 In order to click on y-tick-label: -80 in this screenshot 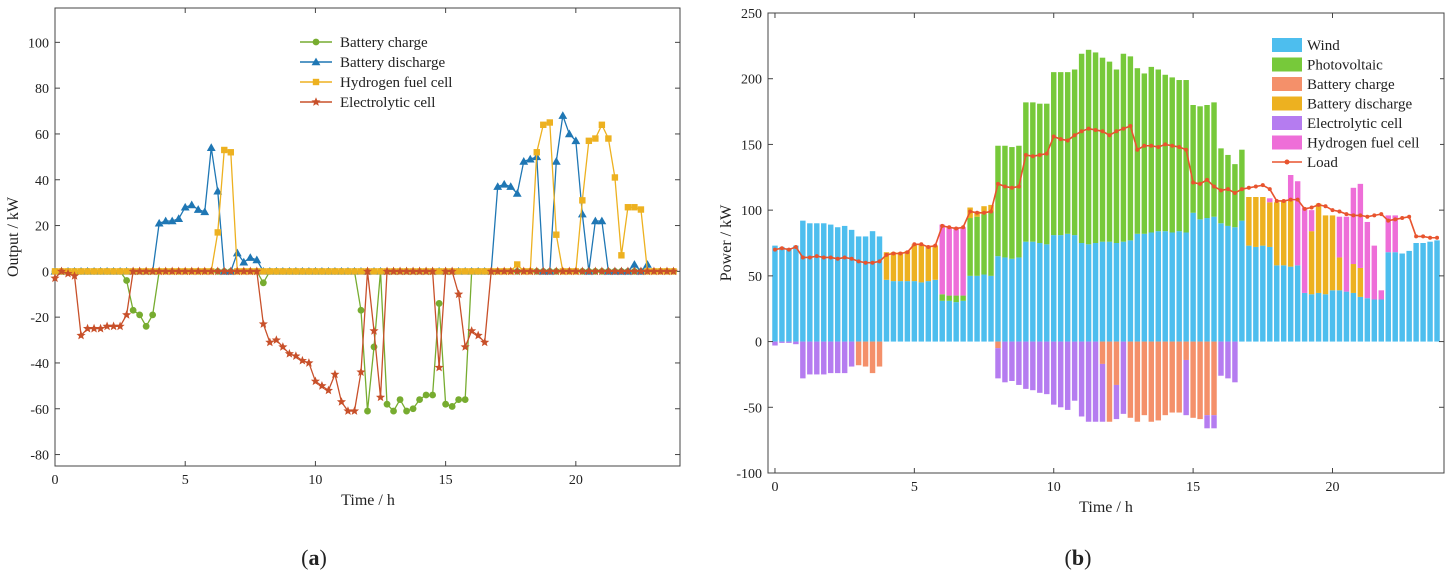, I will do `click(39, 456)`.